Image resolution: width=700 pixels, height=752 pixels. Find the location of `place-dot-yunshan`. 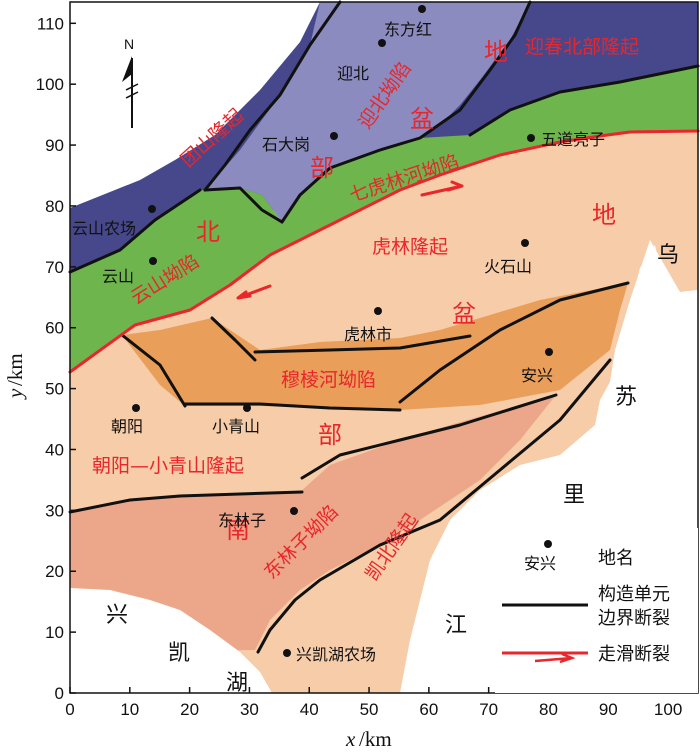

place-dot-yunshan is located at coordinates (153, 261).